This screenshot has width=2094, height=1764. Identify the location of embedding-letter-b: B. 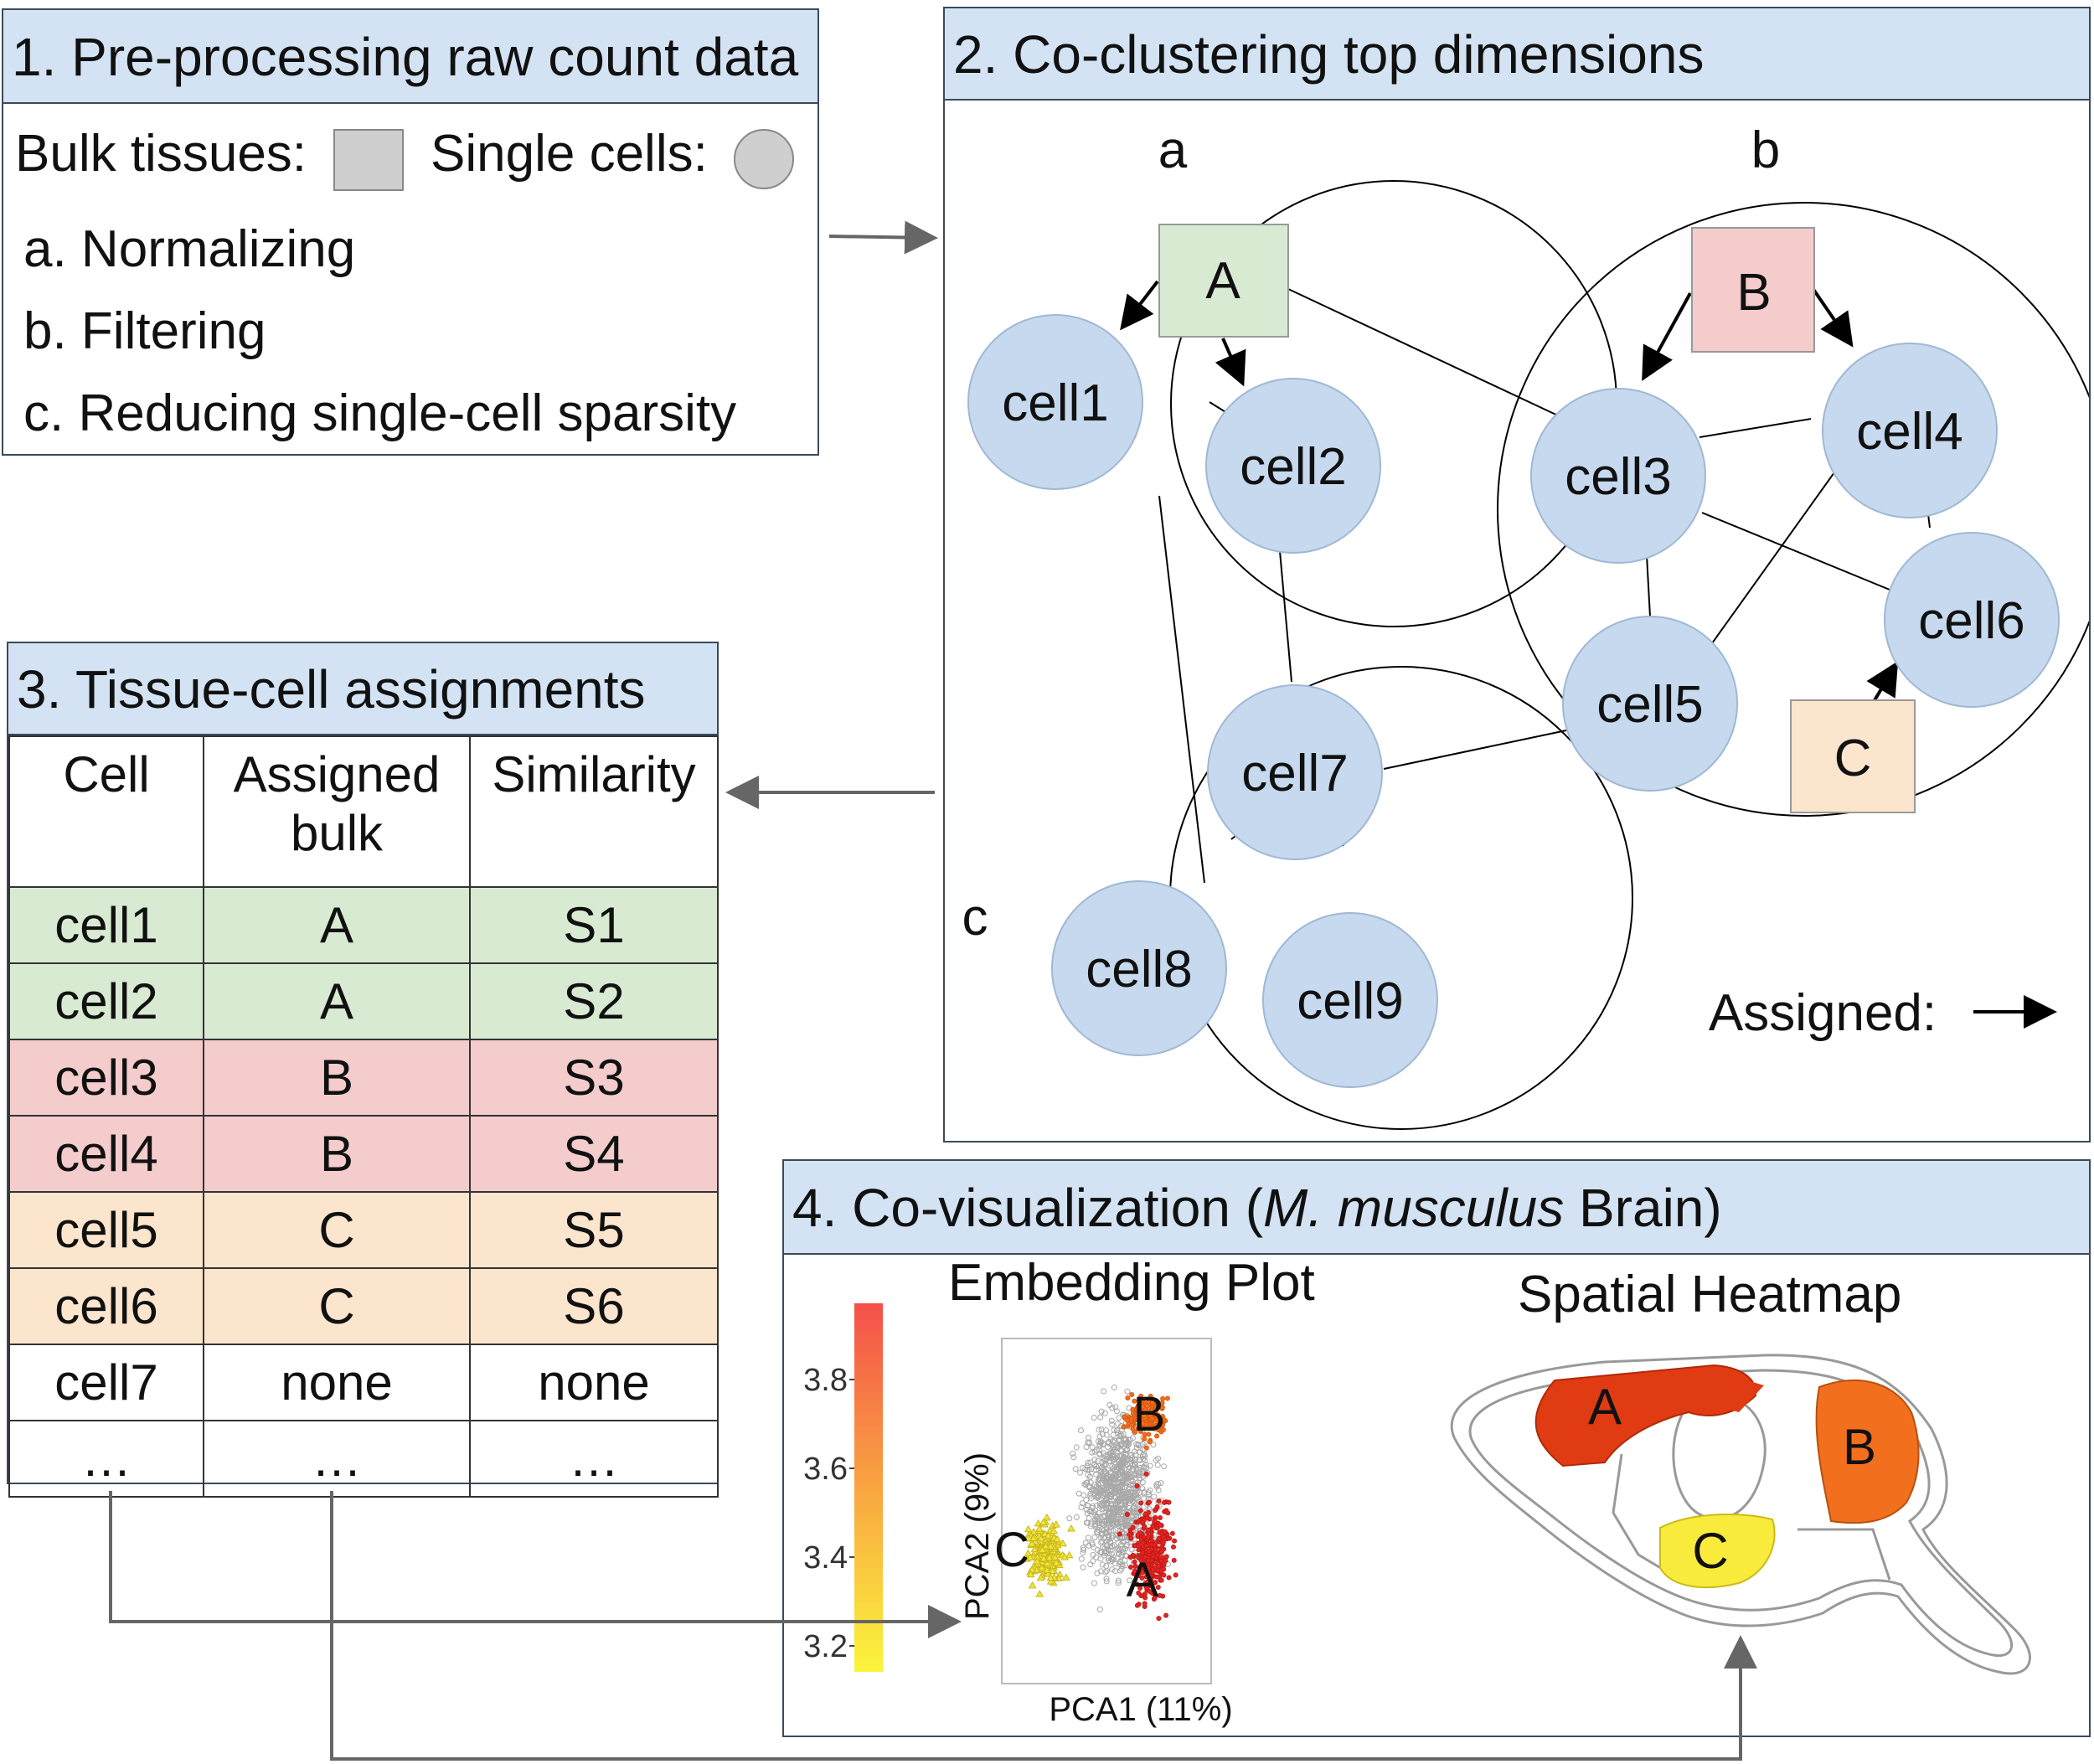
(1149, 1415).